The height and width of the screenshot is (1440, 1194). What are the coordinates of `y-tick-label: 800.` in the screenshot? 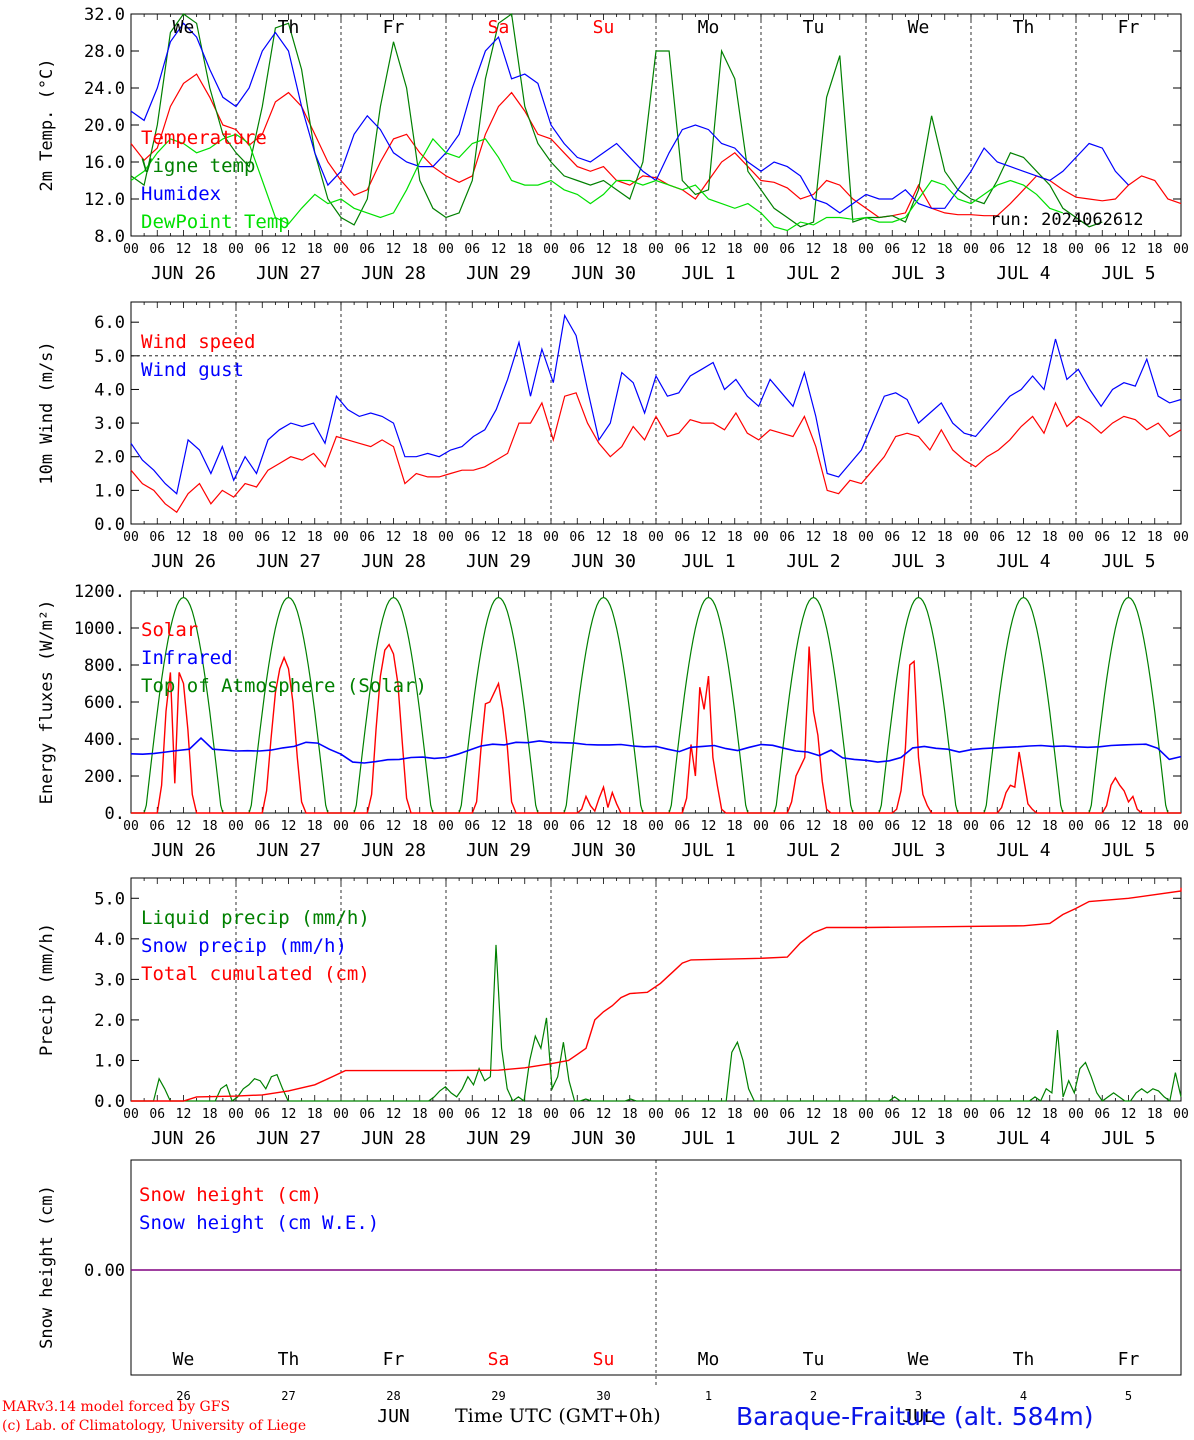 It's located at (104, 666).